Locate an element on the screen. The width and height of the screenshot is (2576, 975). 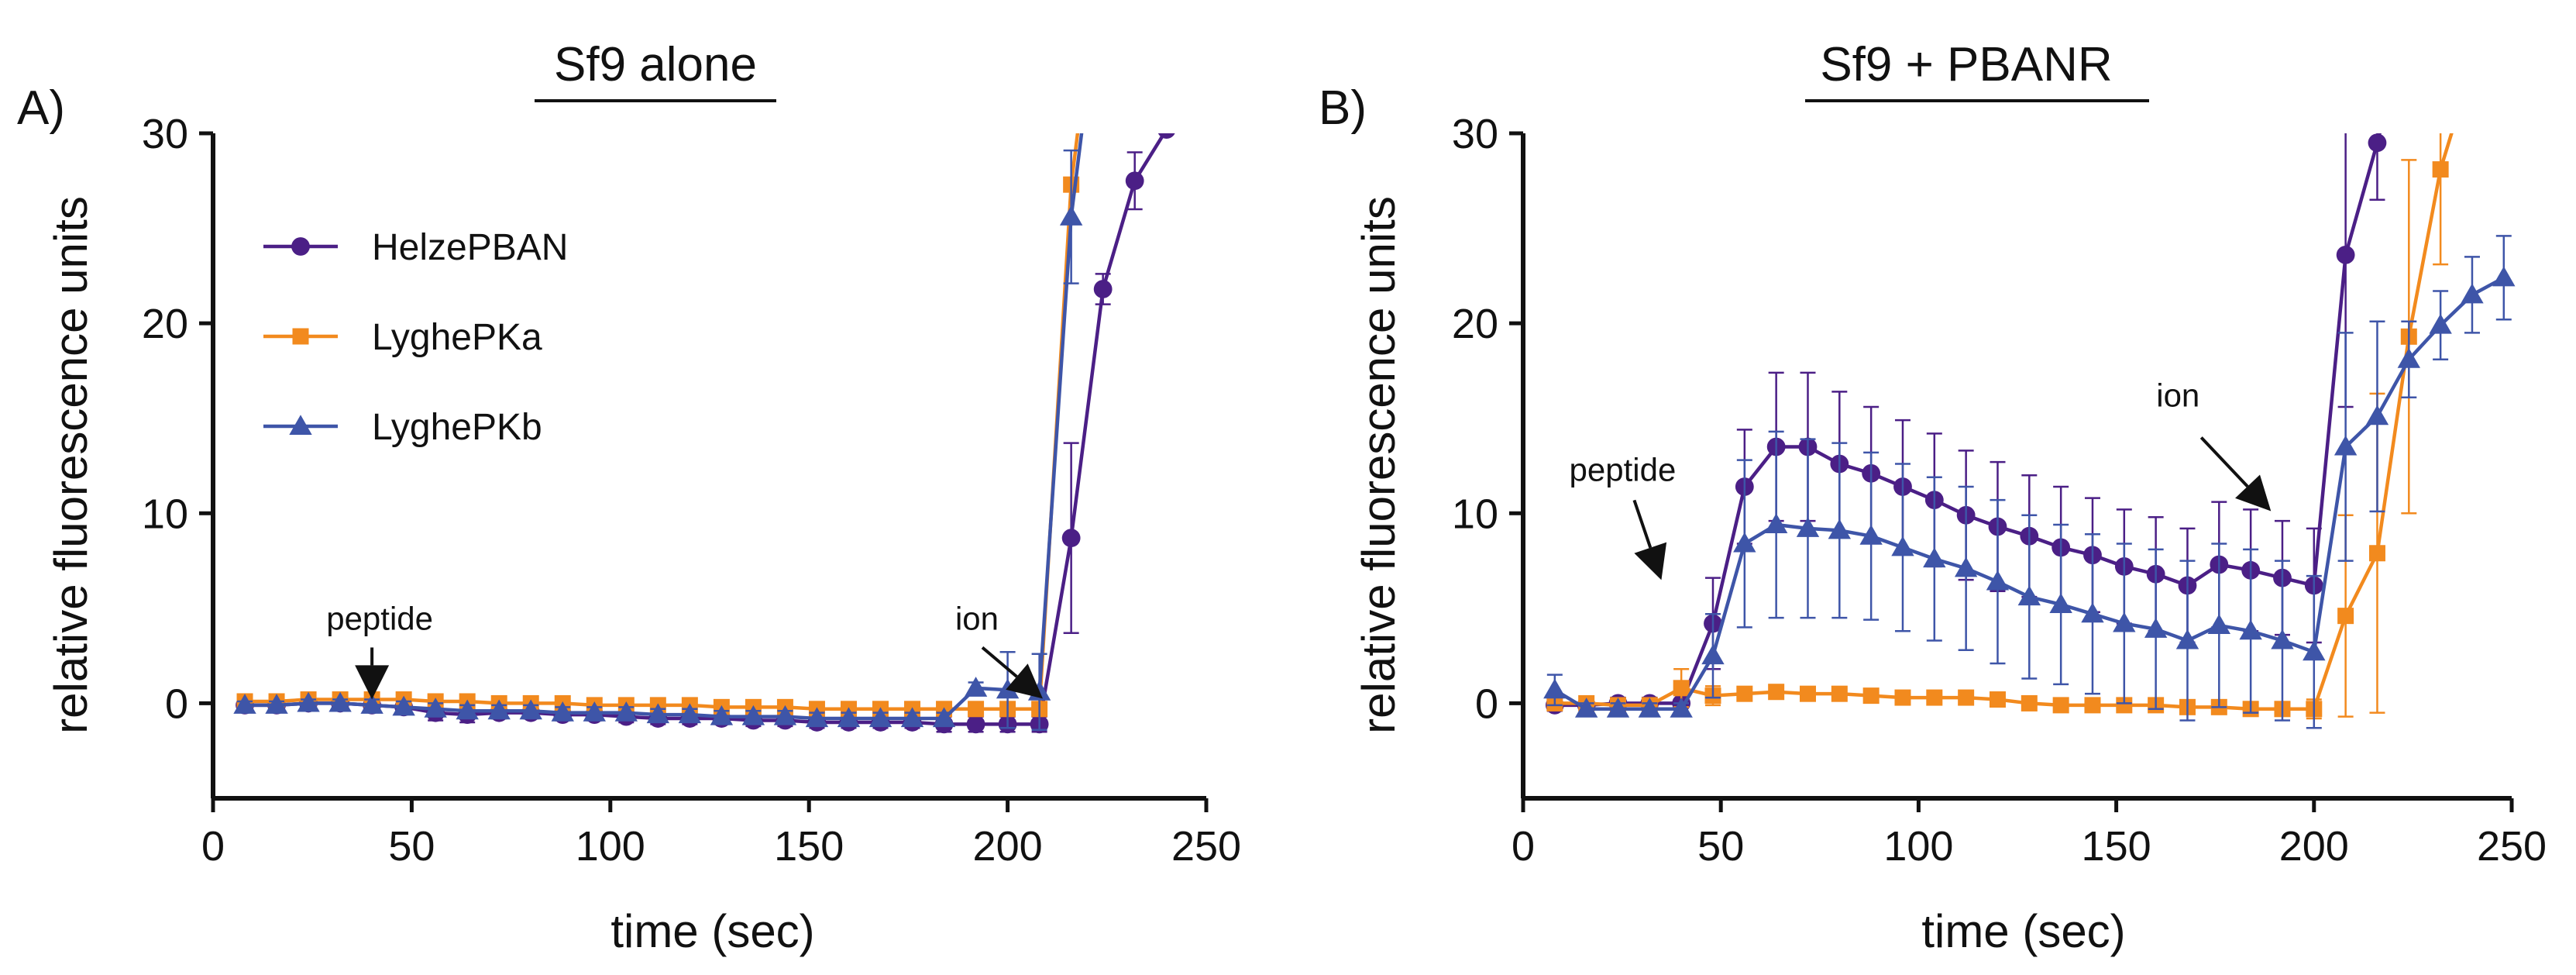
panel-title: Sf9 + PBANR is located at coordinates (1966, 64).